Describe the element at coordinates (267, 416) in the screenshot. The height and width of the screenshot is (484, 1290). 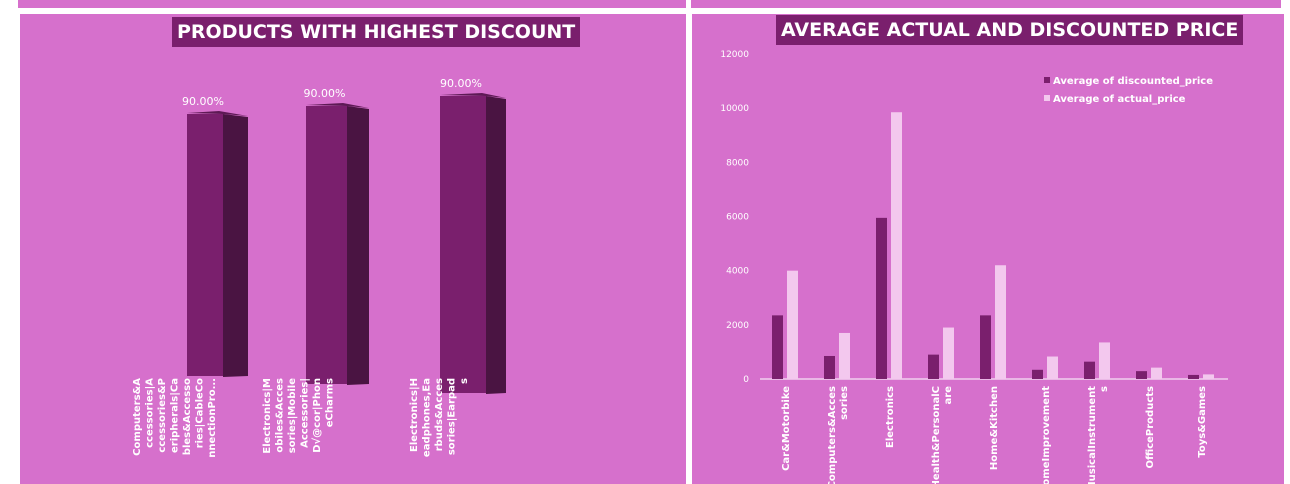
I see `discount-category-label: Electronics|M` at that location.